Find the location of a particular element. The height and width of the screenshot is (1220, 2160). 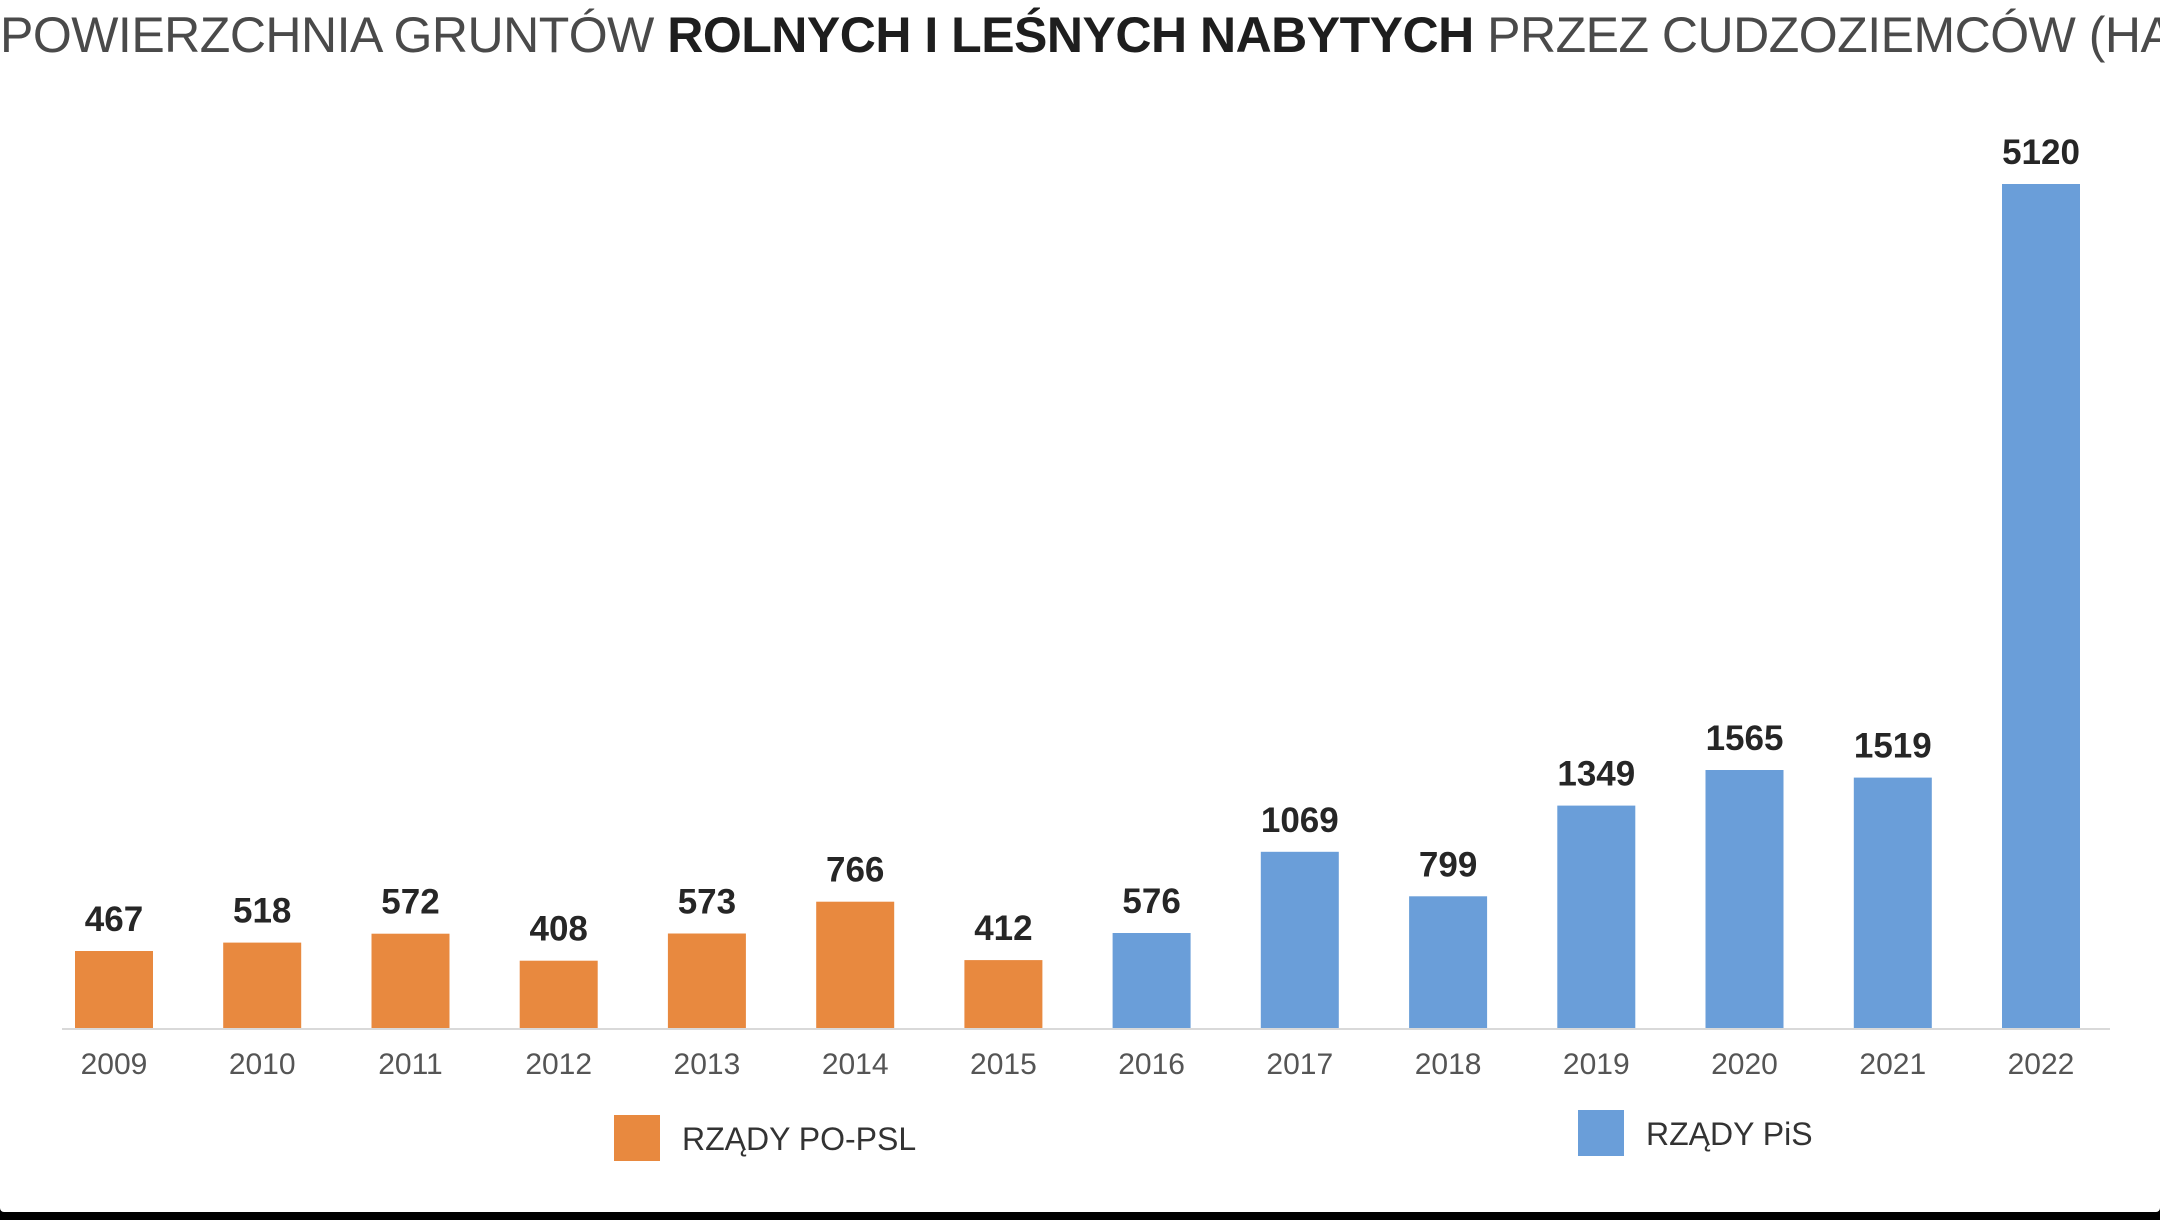

data-label-2021: 1519 is located at coordinates (1893, 746).